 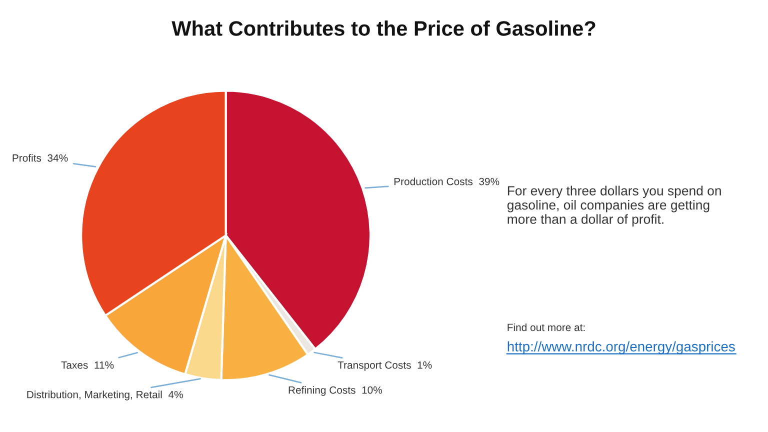 What do you see at coordinates (546, 327) in the screenshot?
I see `text: Find out more at:` at bounding box center [546, 327].